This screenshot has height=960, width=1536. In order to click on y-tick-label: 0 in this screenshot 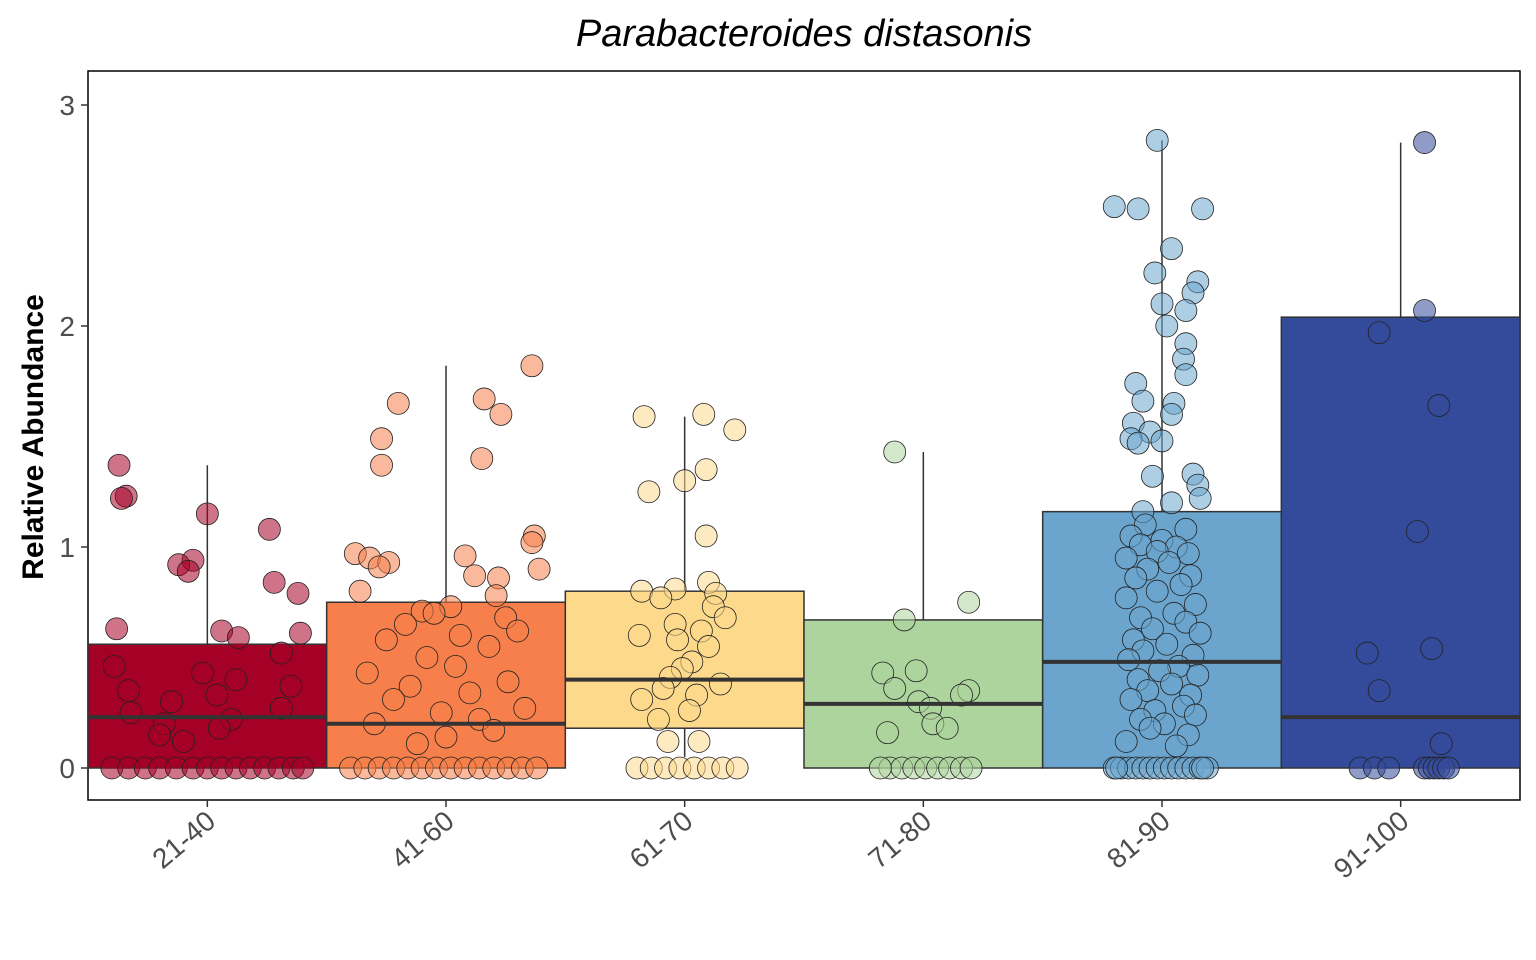, I will do `click(67, 768)`.